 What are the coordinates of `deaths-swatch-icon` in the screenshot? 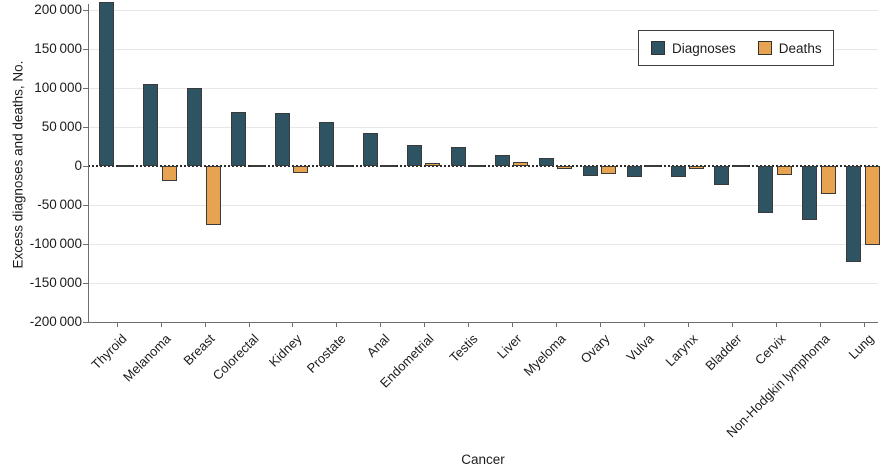 It's located at (764, 48).